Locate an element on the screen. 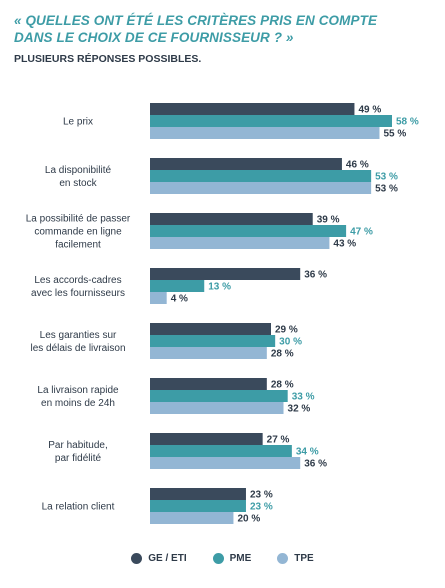 The width and height of the screenshot is (445, 588). legend-item-tpe: TPE is located at coordinates (295, 558).